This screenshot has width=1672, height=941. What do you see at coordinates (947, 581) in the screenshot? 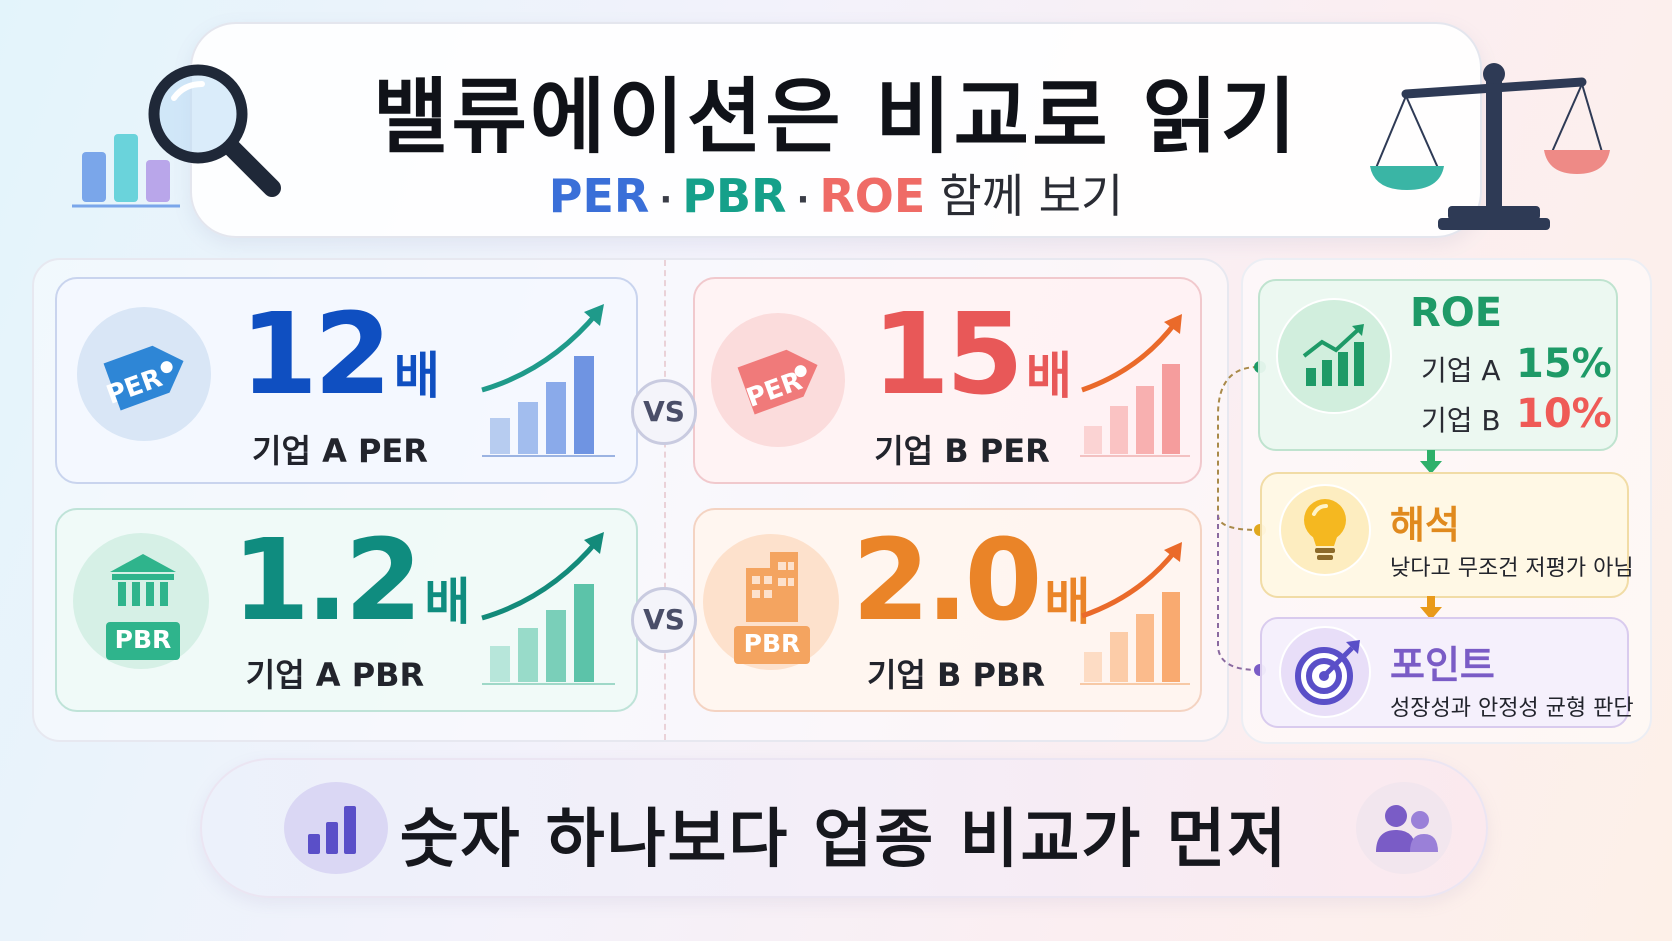
I see `value-number: 2.0` at bounding box center [947, 581].